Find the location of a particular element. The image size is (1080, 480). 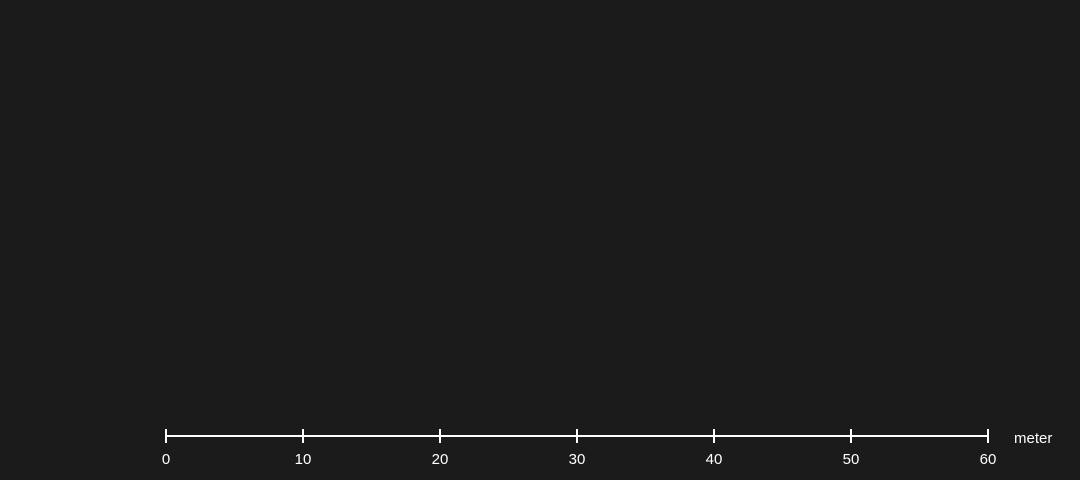

scale-bar-unit-label: meter is located at coordinates (1033, 438).